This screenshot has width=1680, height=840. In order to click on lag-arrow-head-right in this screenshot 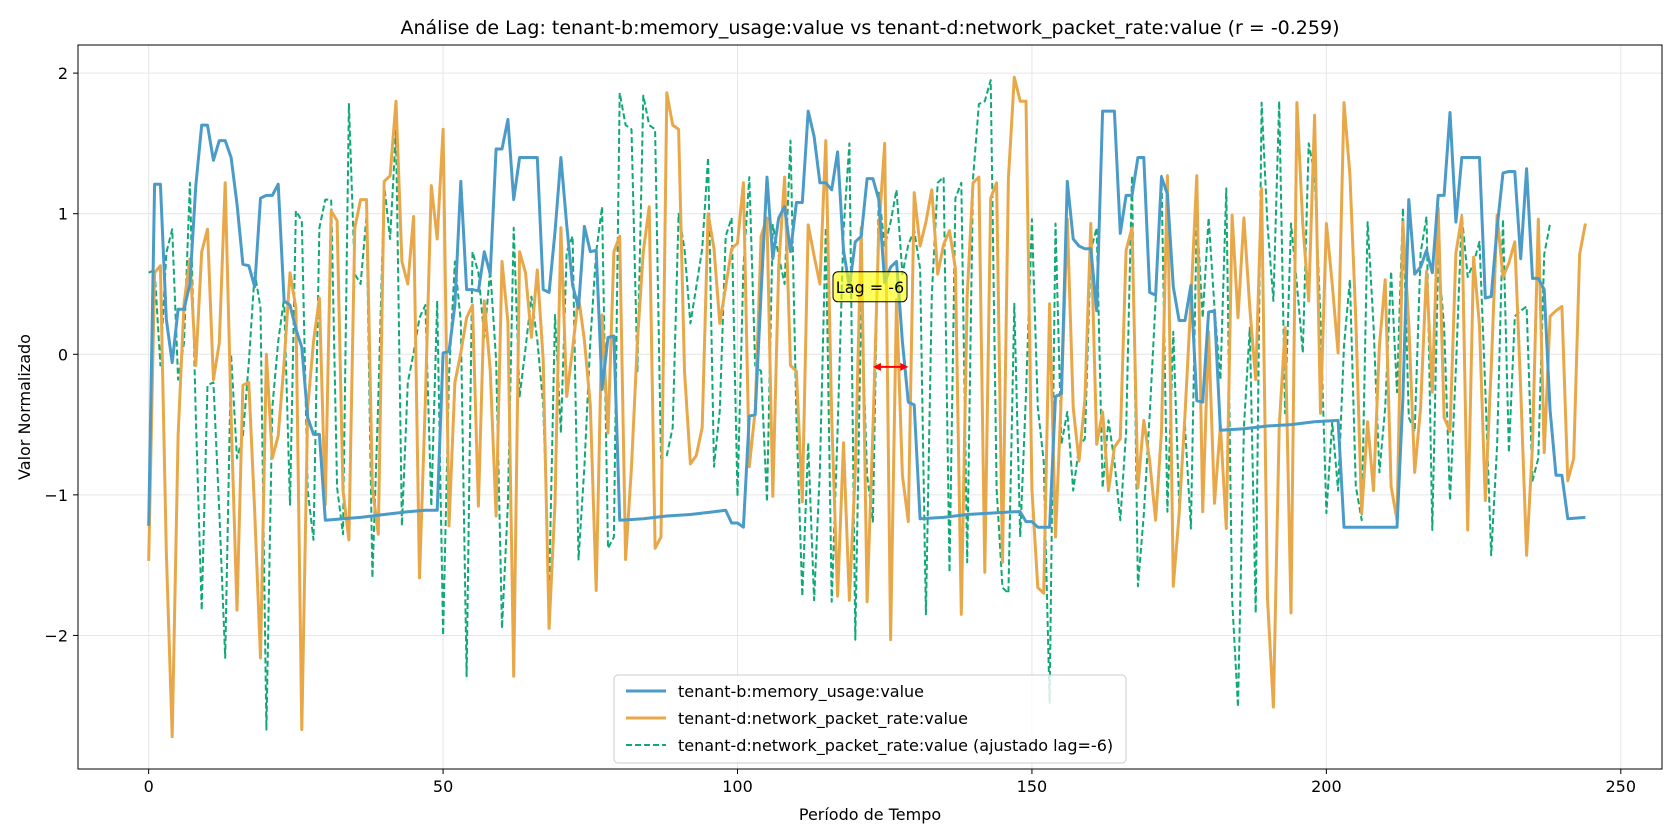, I will do `click(904, 366)`.